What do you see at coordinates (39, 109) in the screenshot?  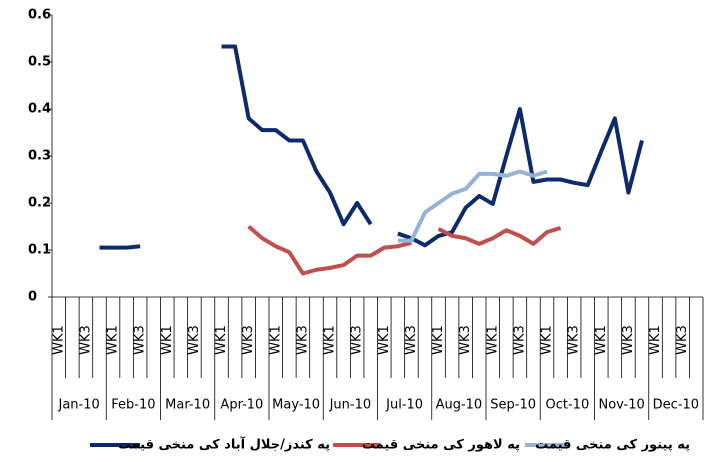 I see `y-tick-label: 0.4` at bounding box center [39, 109].